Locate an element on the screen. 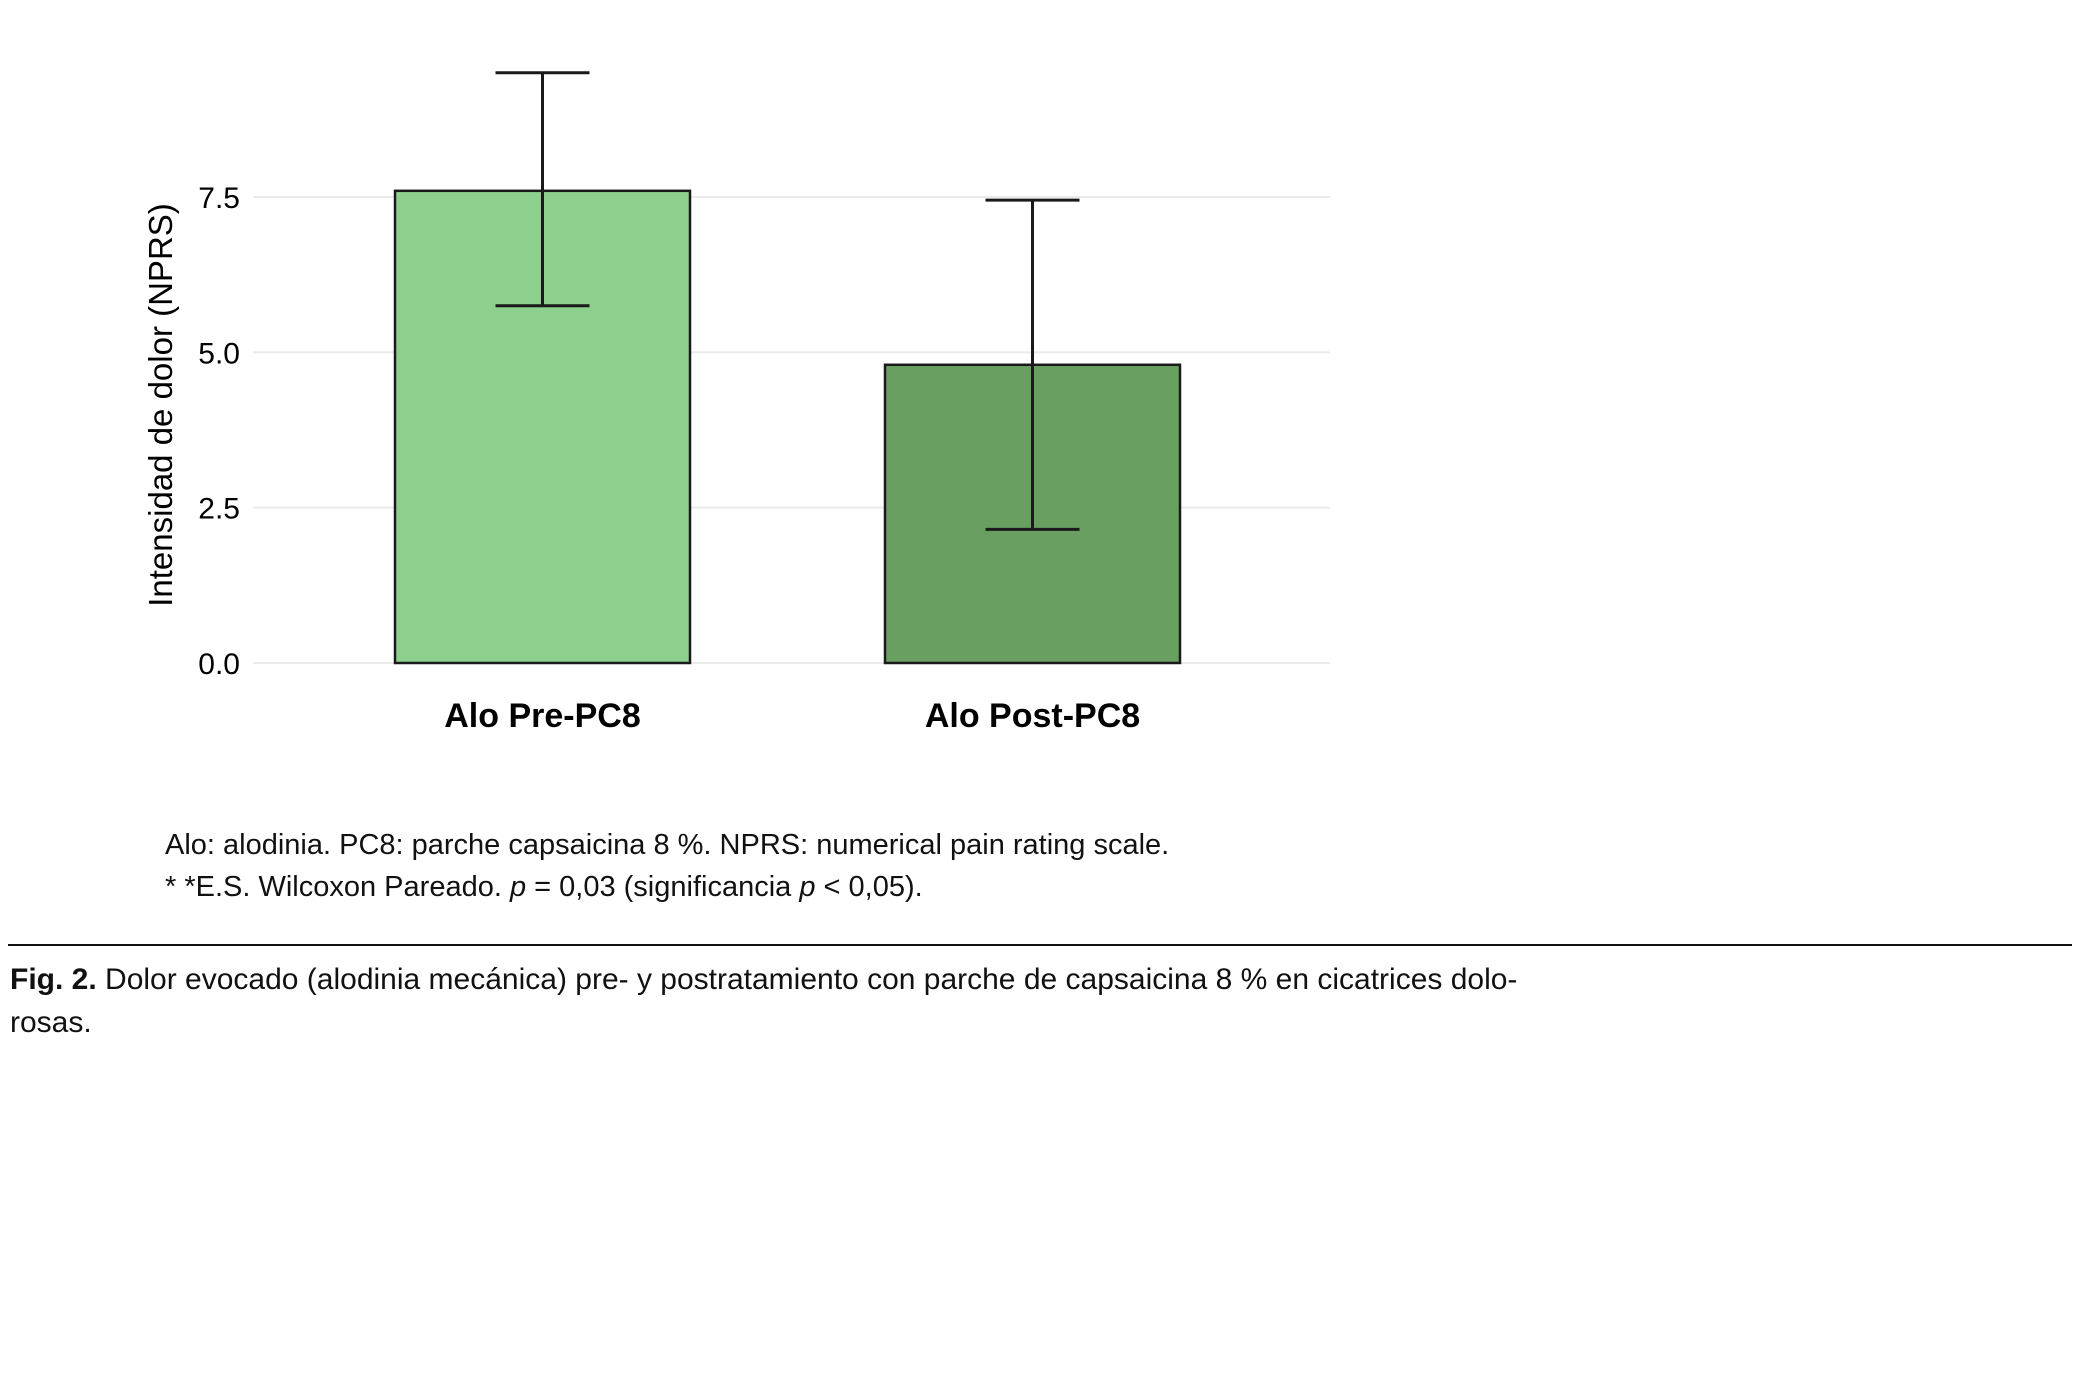 This screenshot has width=2080, height=1379. x-category-label: Alo Pre-PC8 is located at coordinates (542, 716).